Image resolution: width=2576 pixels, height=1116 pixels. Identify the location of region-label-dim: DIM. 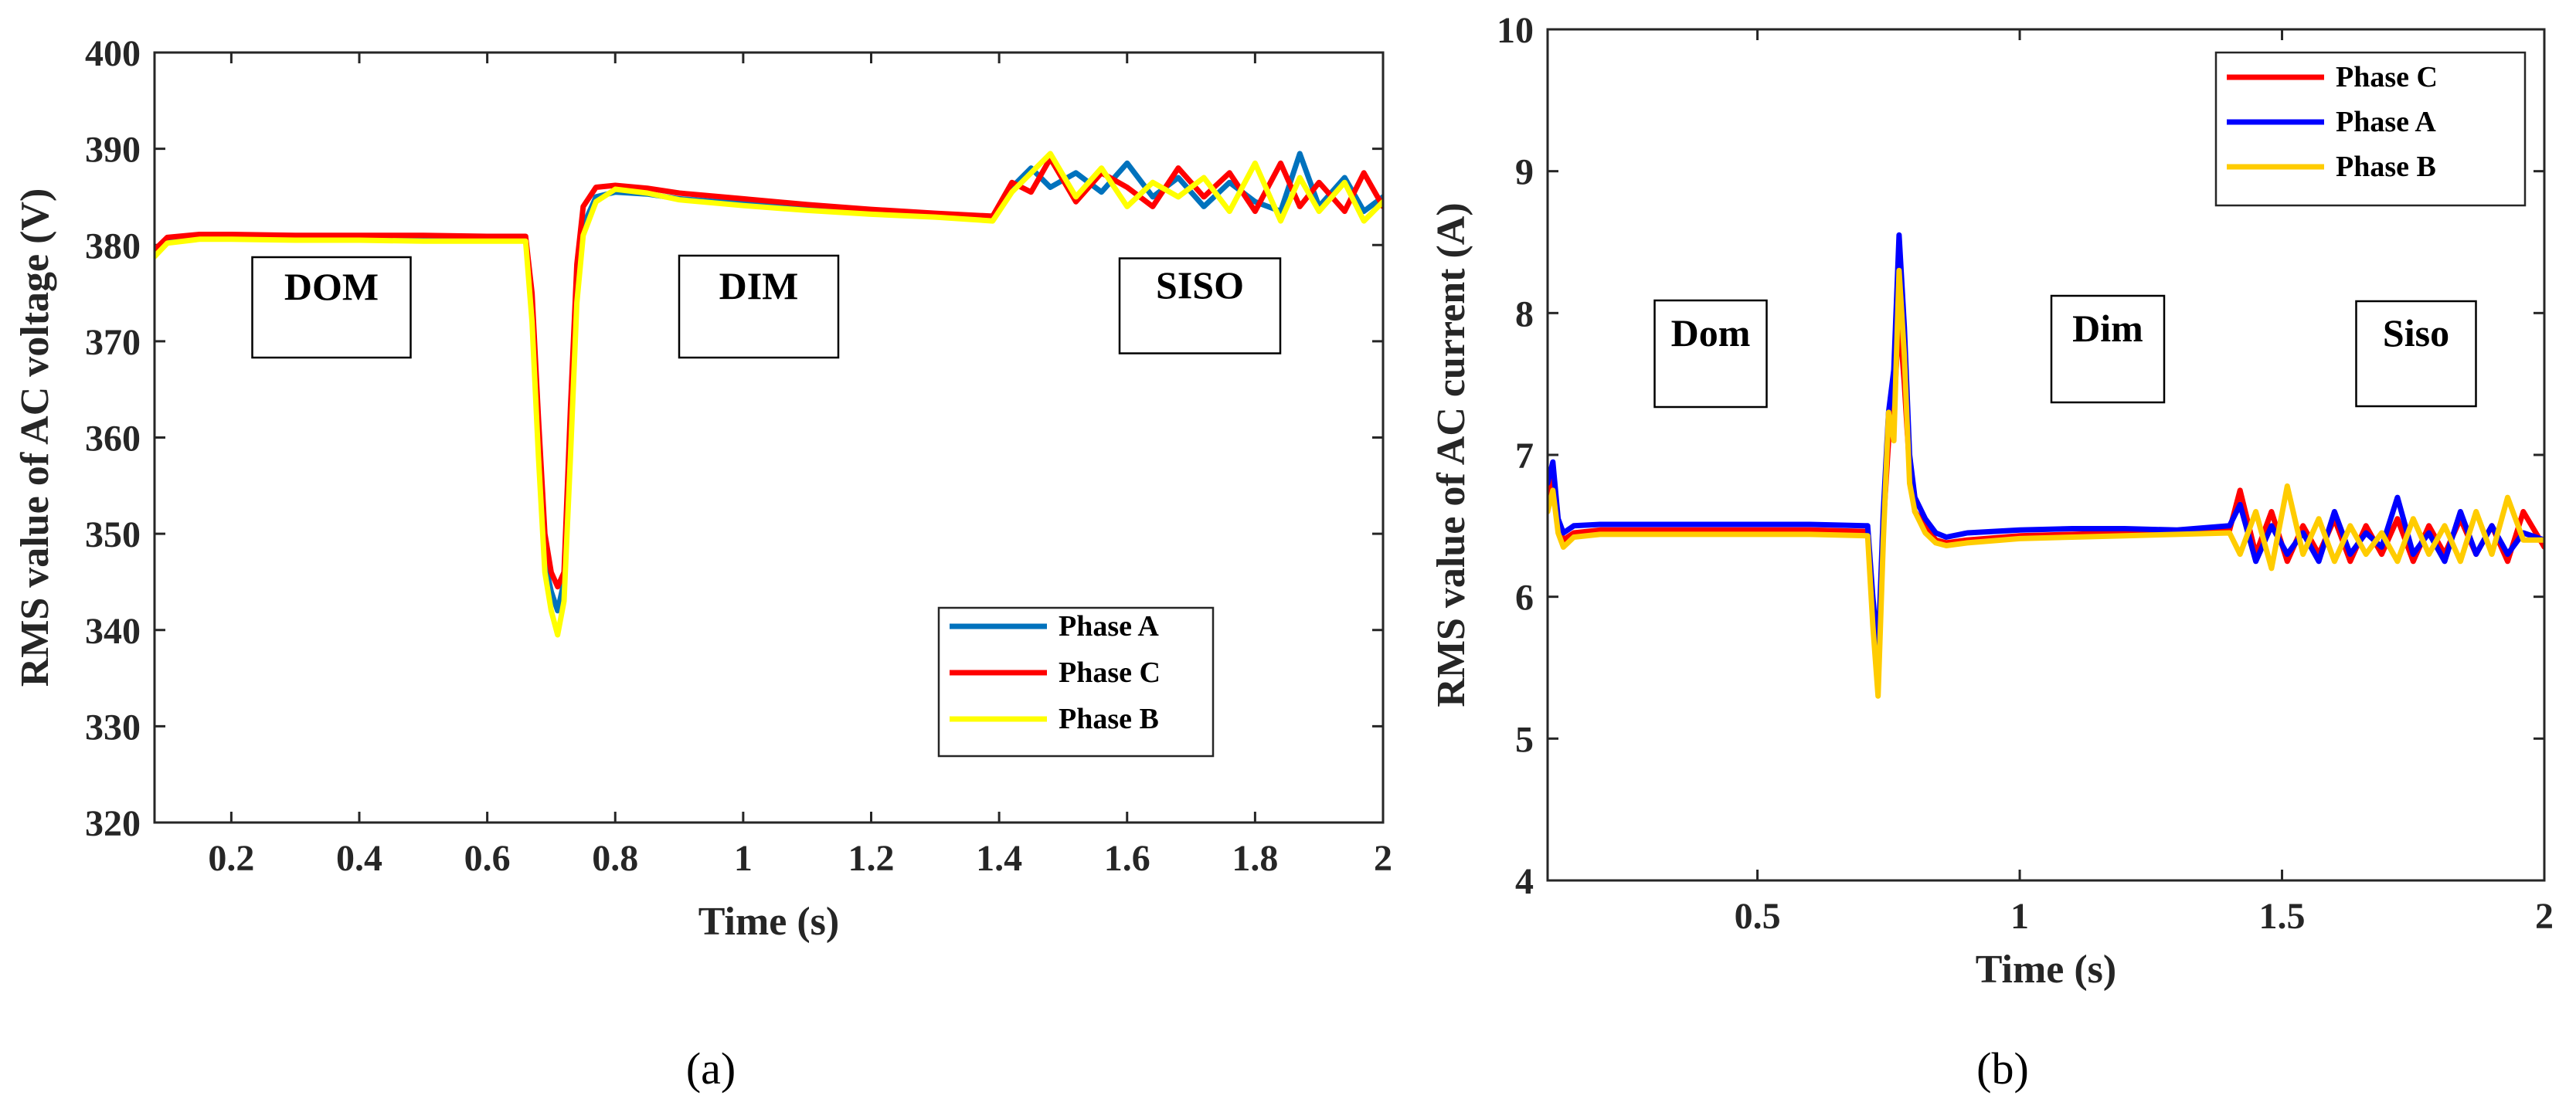
(759, 285).